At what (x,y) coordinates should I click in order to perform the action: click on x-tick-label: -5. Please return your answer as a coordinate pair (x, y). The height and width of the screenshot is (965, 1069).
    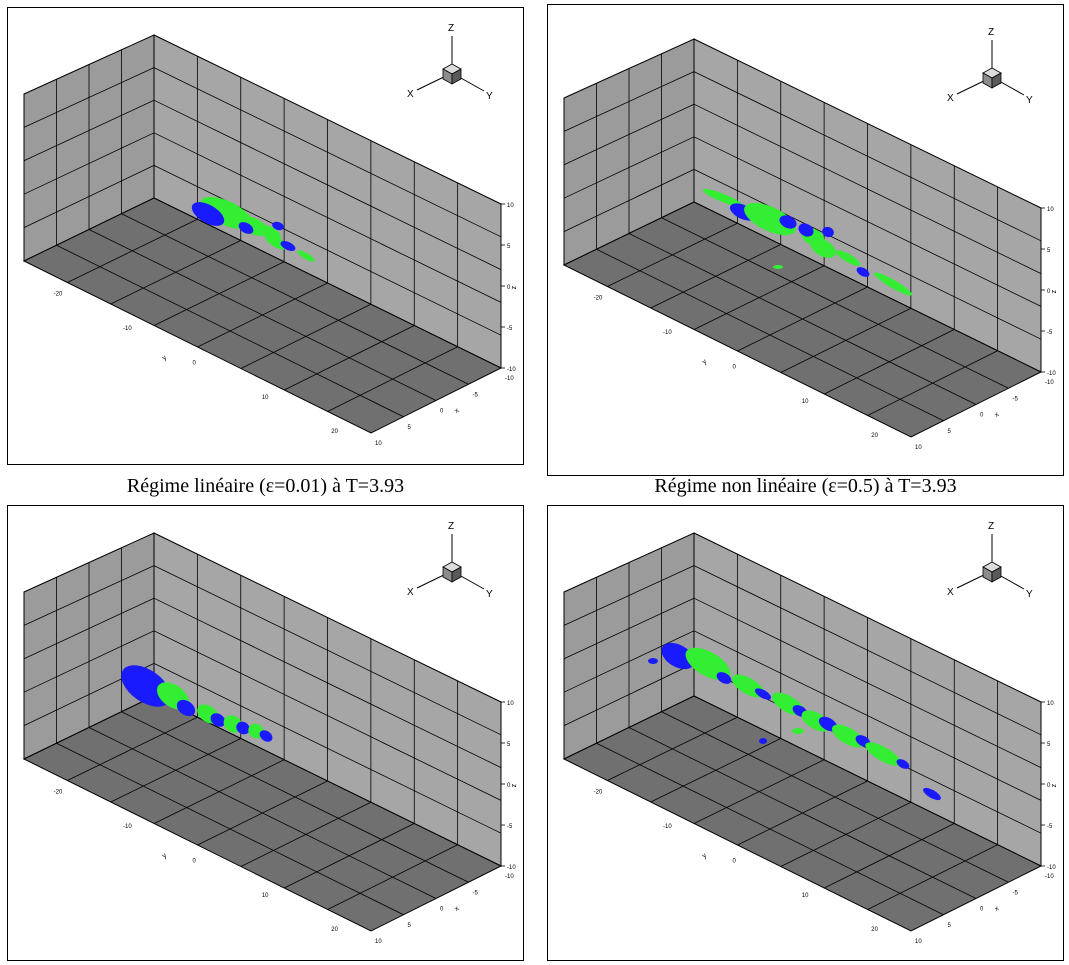
    Looking at the image, I should click on (476, 395).